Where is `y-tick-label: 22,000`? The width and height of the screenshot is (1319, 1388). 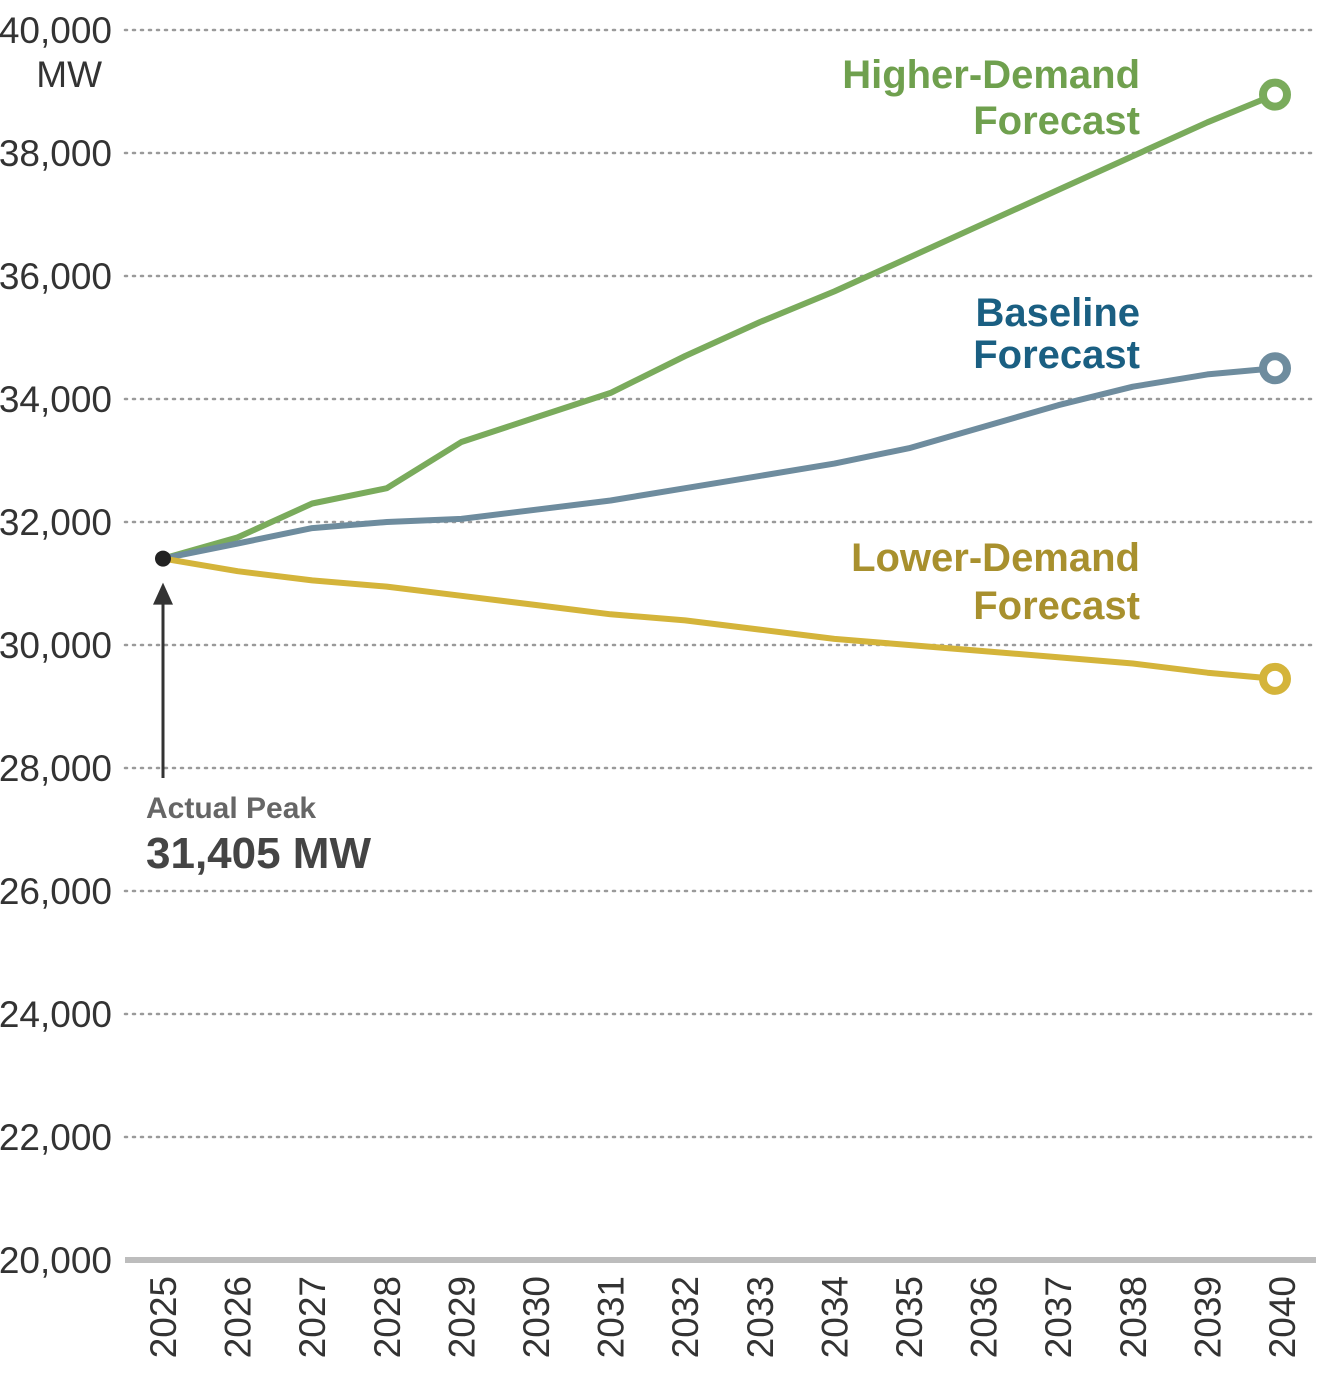
y-tick-label: 22,000 is located at coordinates (56, 1137).